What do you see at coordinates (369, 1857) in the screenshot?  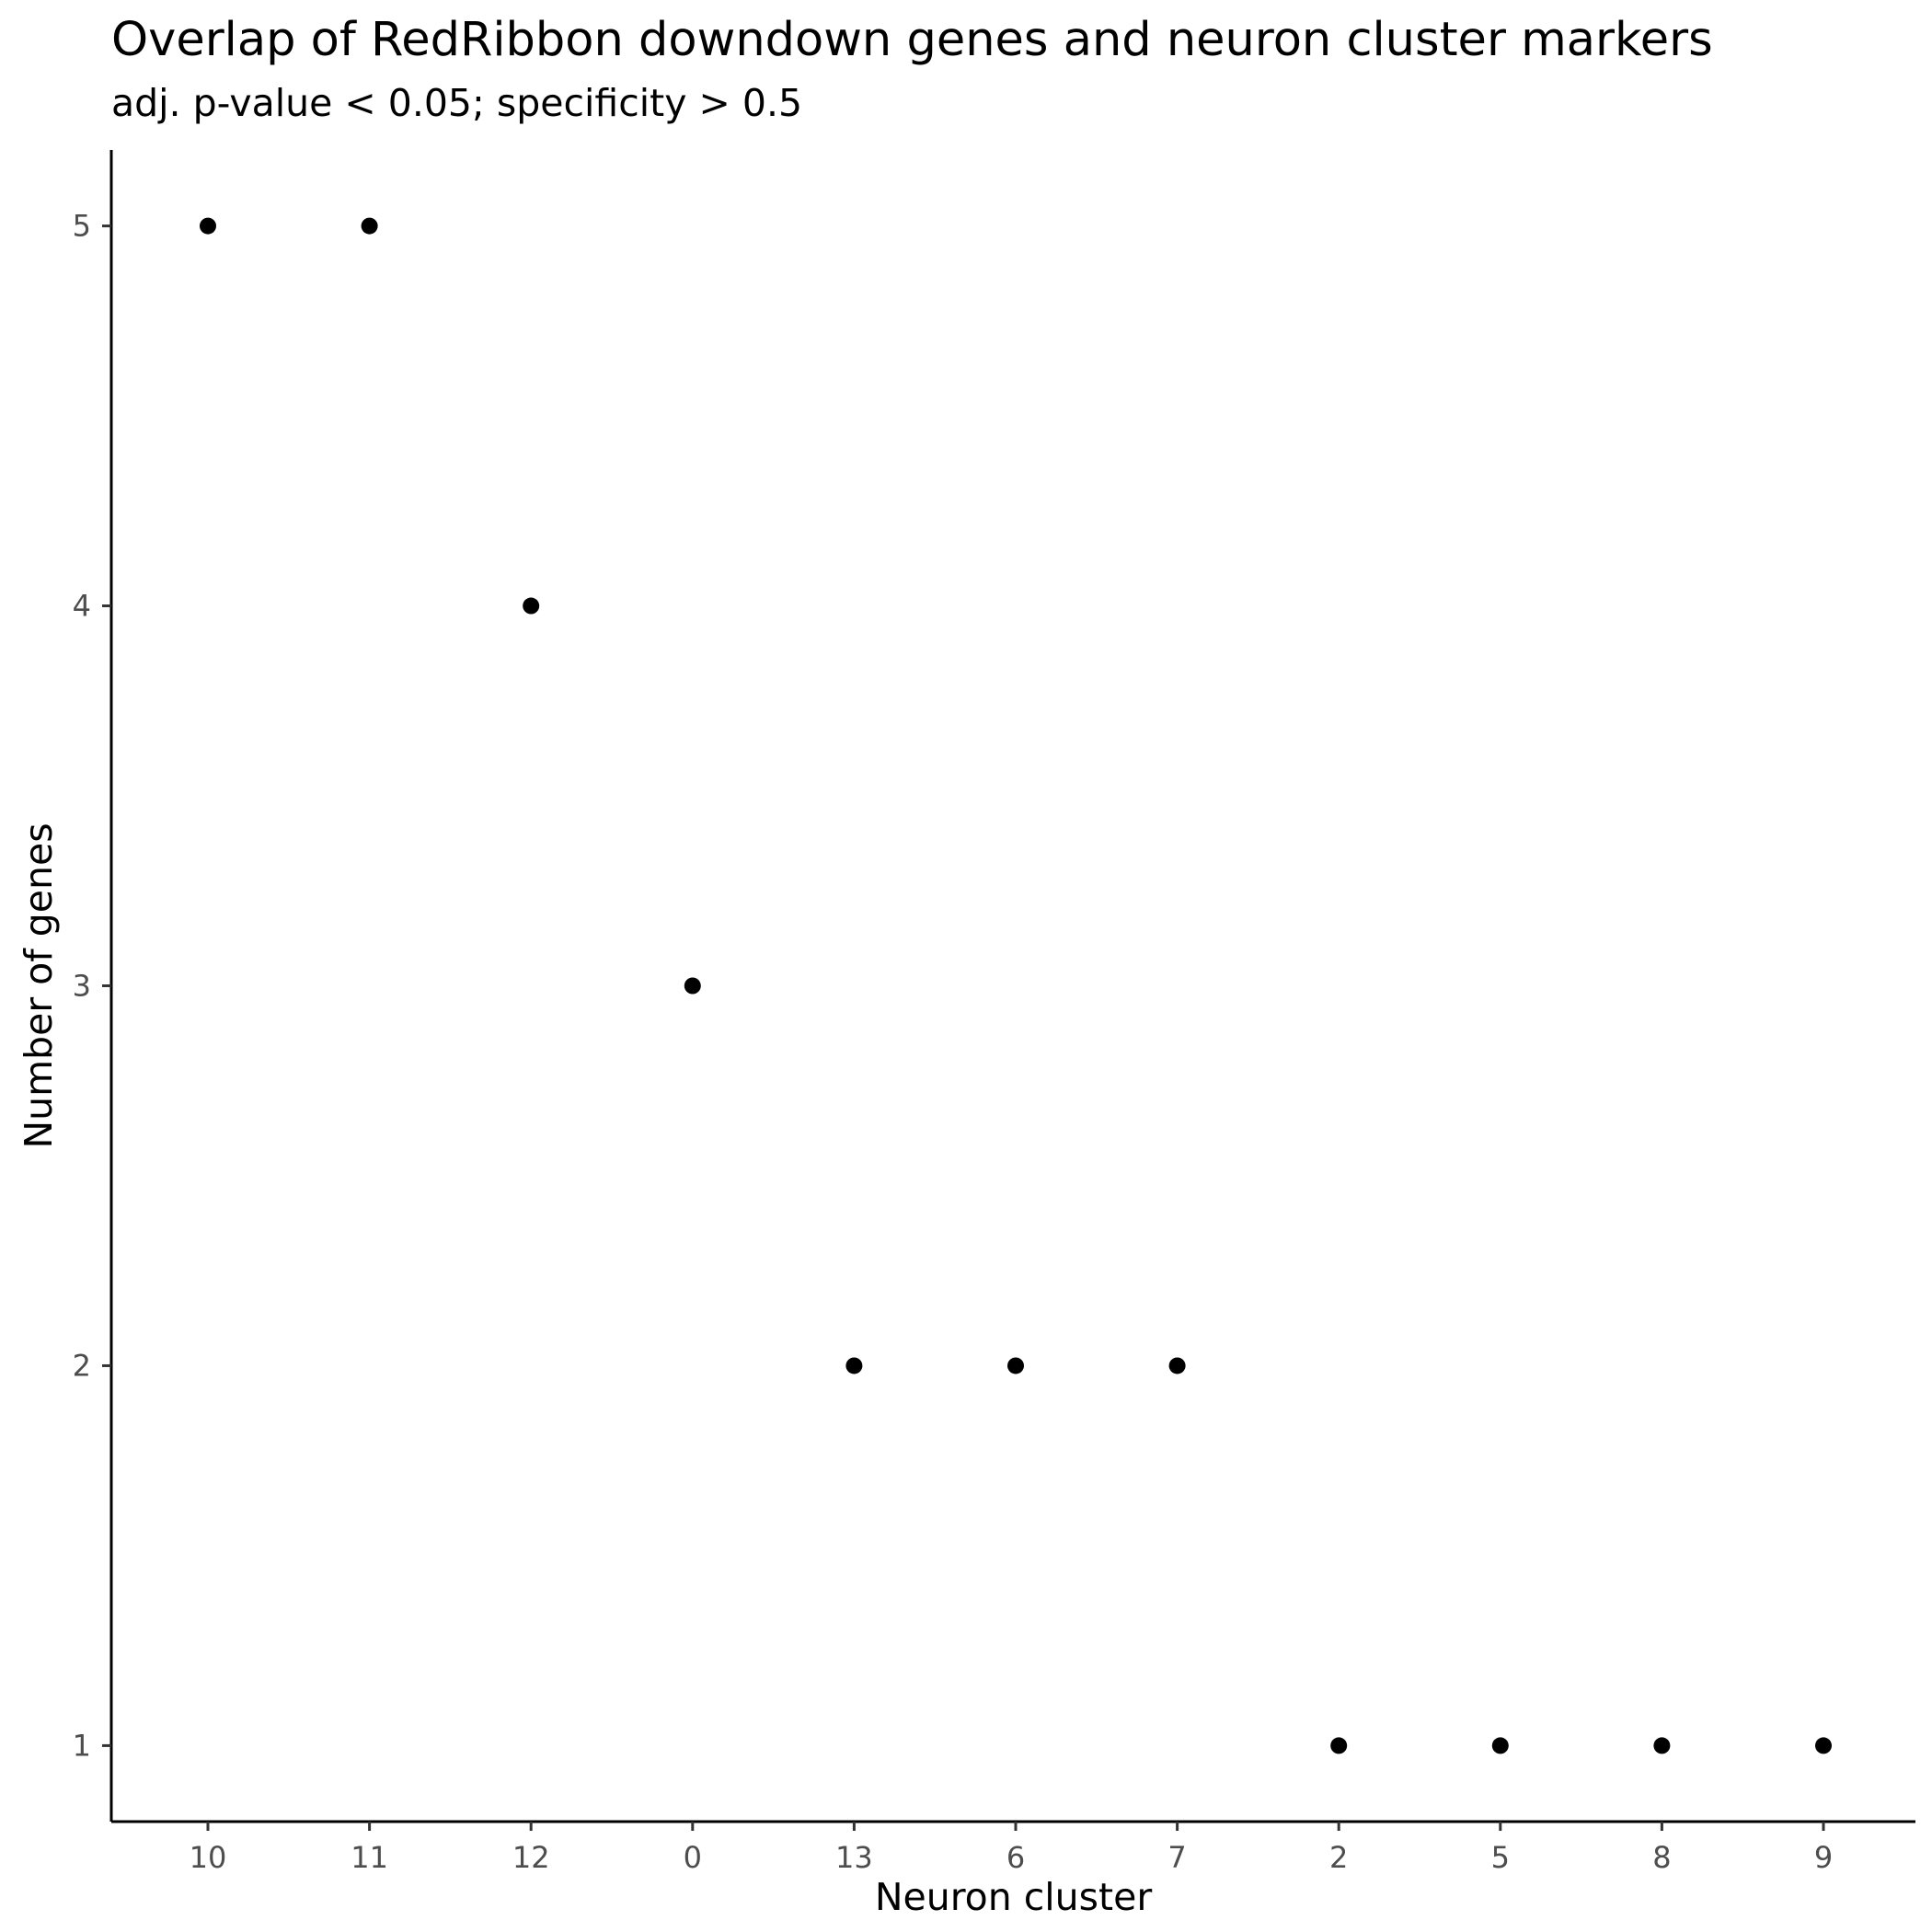 I see `x-tick-label: 11` at bounding box center [369, 1857].